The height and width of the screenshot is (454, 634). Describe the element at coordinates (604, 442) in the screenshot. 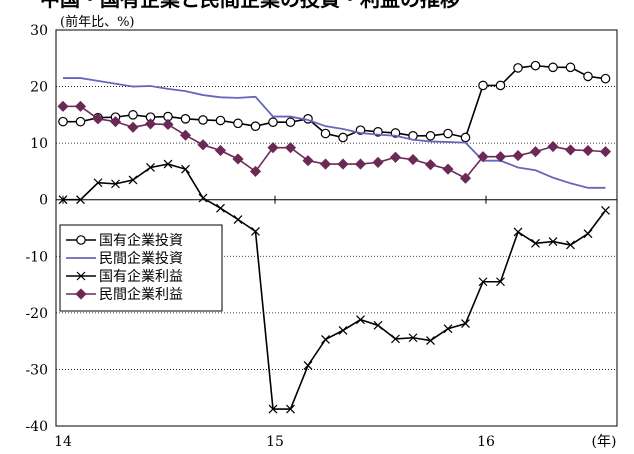

I see `x-axis-unit-label: (年)` at that location.